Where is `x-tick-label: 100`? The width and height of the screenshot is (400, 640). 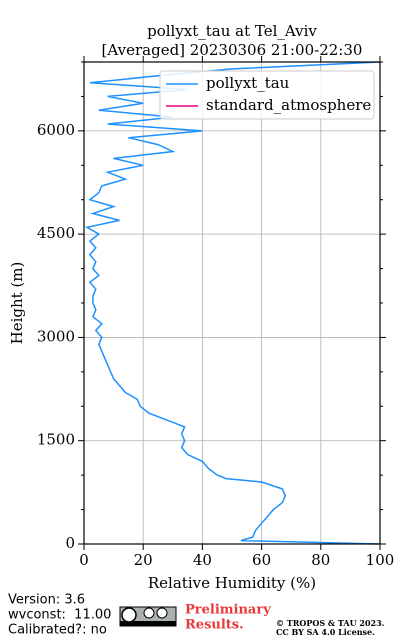
x-tick-label: 100 is located at coordinates (380, 560).